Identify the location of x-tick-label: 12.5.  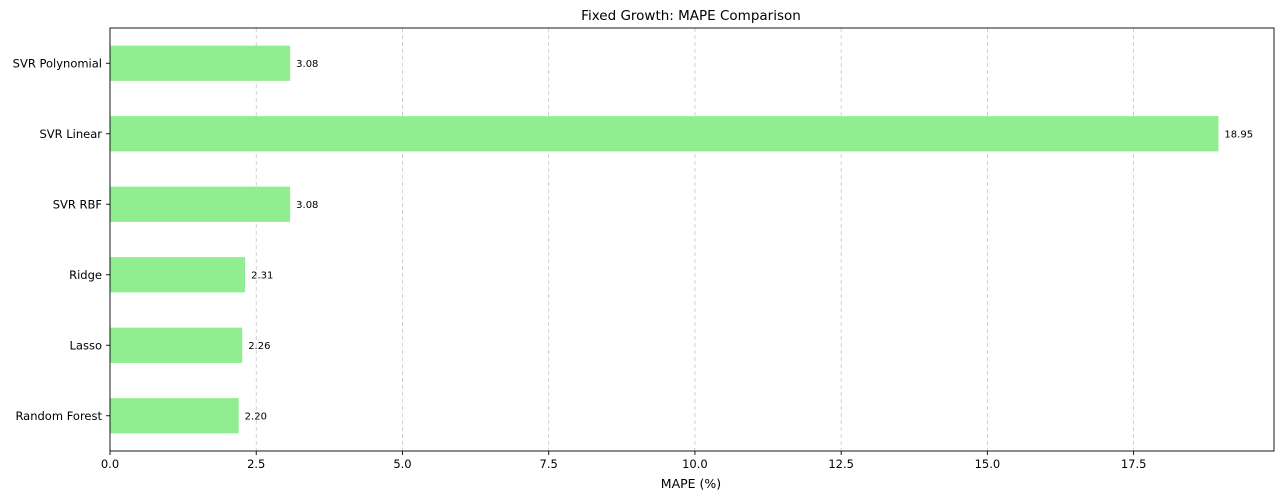
(841, 464).